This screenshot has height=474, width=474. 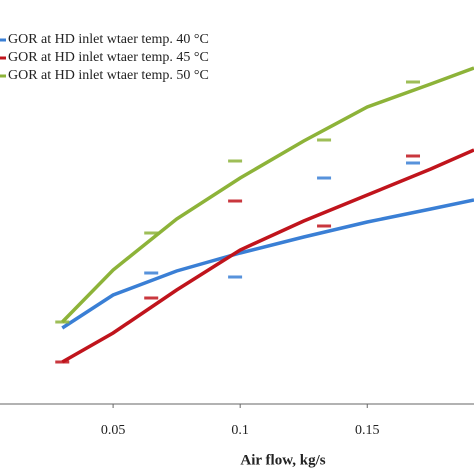 What do you see at coordinates (367, 430) in the screenshot?
I see `x-tick-label: 0.15` at bounding box center [367, 430].